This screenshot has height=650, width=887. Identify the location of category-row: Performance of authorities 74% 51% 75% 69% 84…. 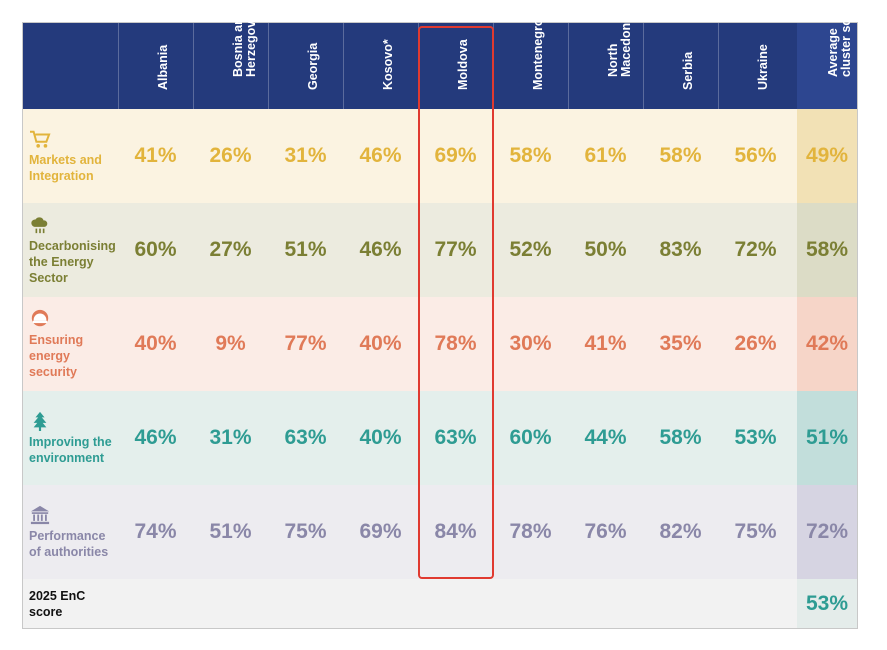
(440, 532).